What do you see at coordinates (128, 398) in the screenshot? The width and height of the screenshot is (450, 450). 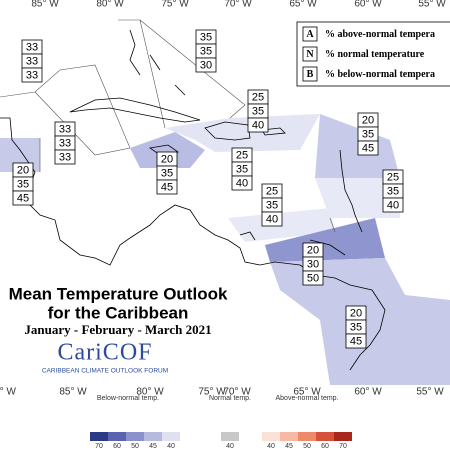 I see `colorbar-label: Below-normal temp.` at bounding box center [128, 398].